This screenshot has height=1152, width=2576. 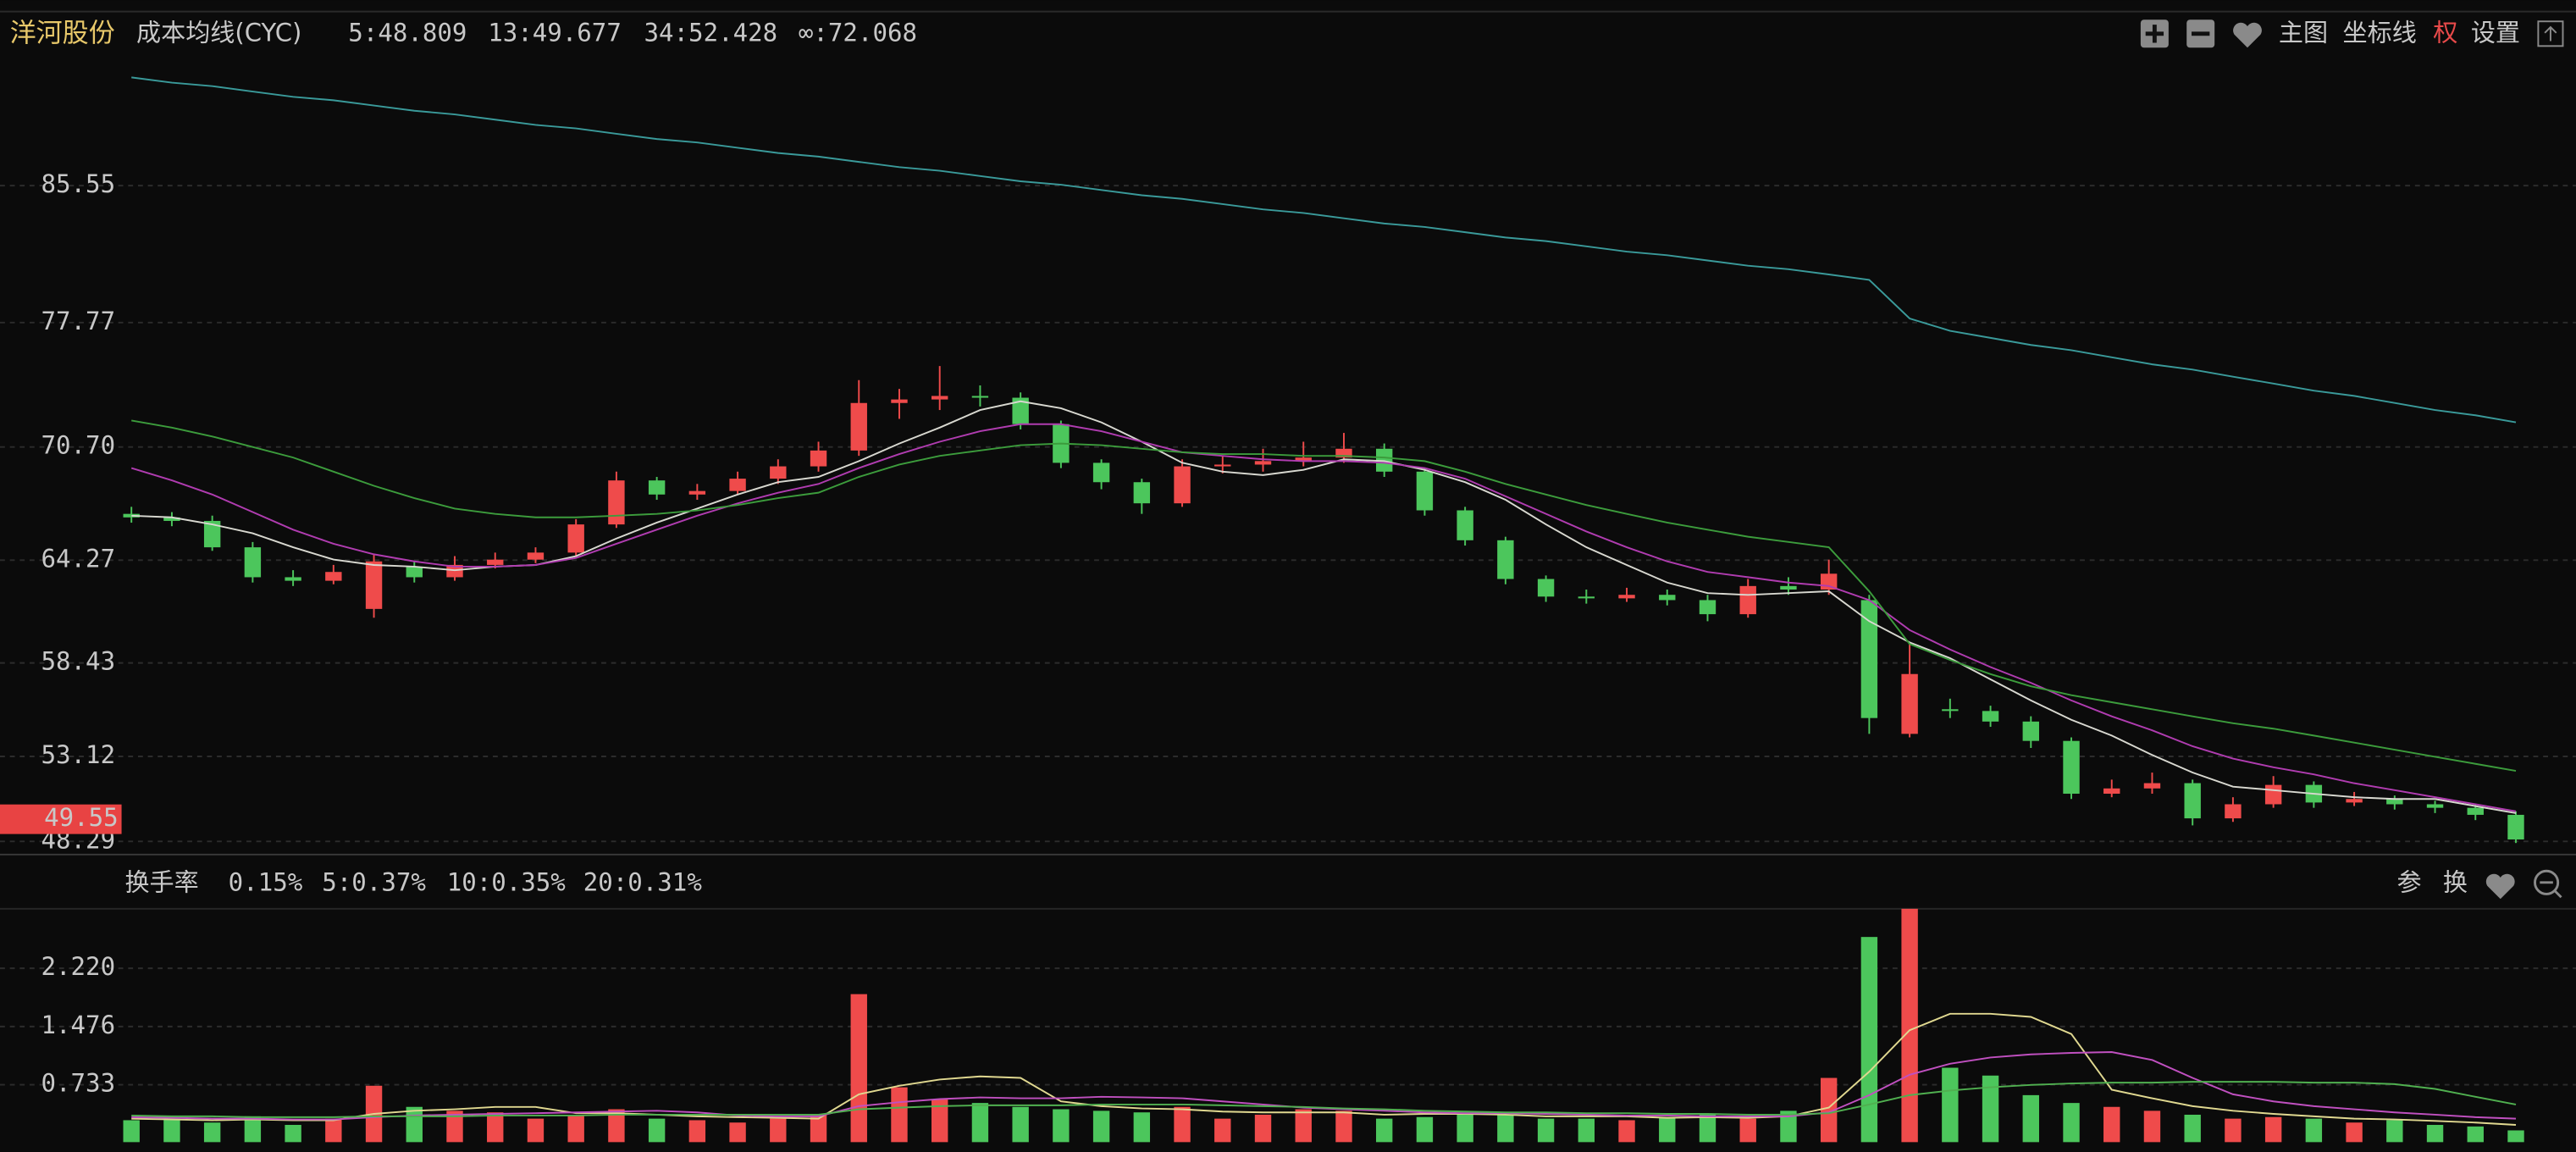 I want to click on toolbar-item: 坐标线, so click(x=2380, y=33).